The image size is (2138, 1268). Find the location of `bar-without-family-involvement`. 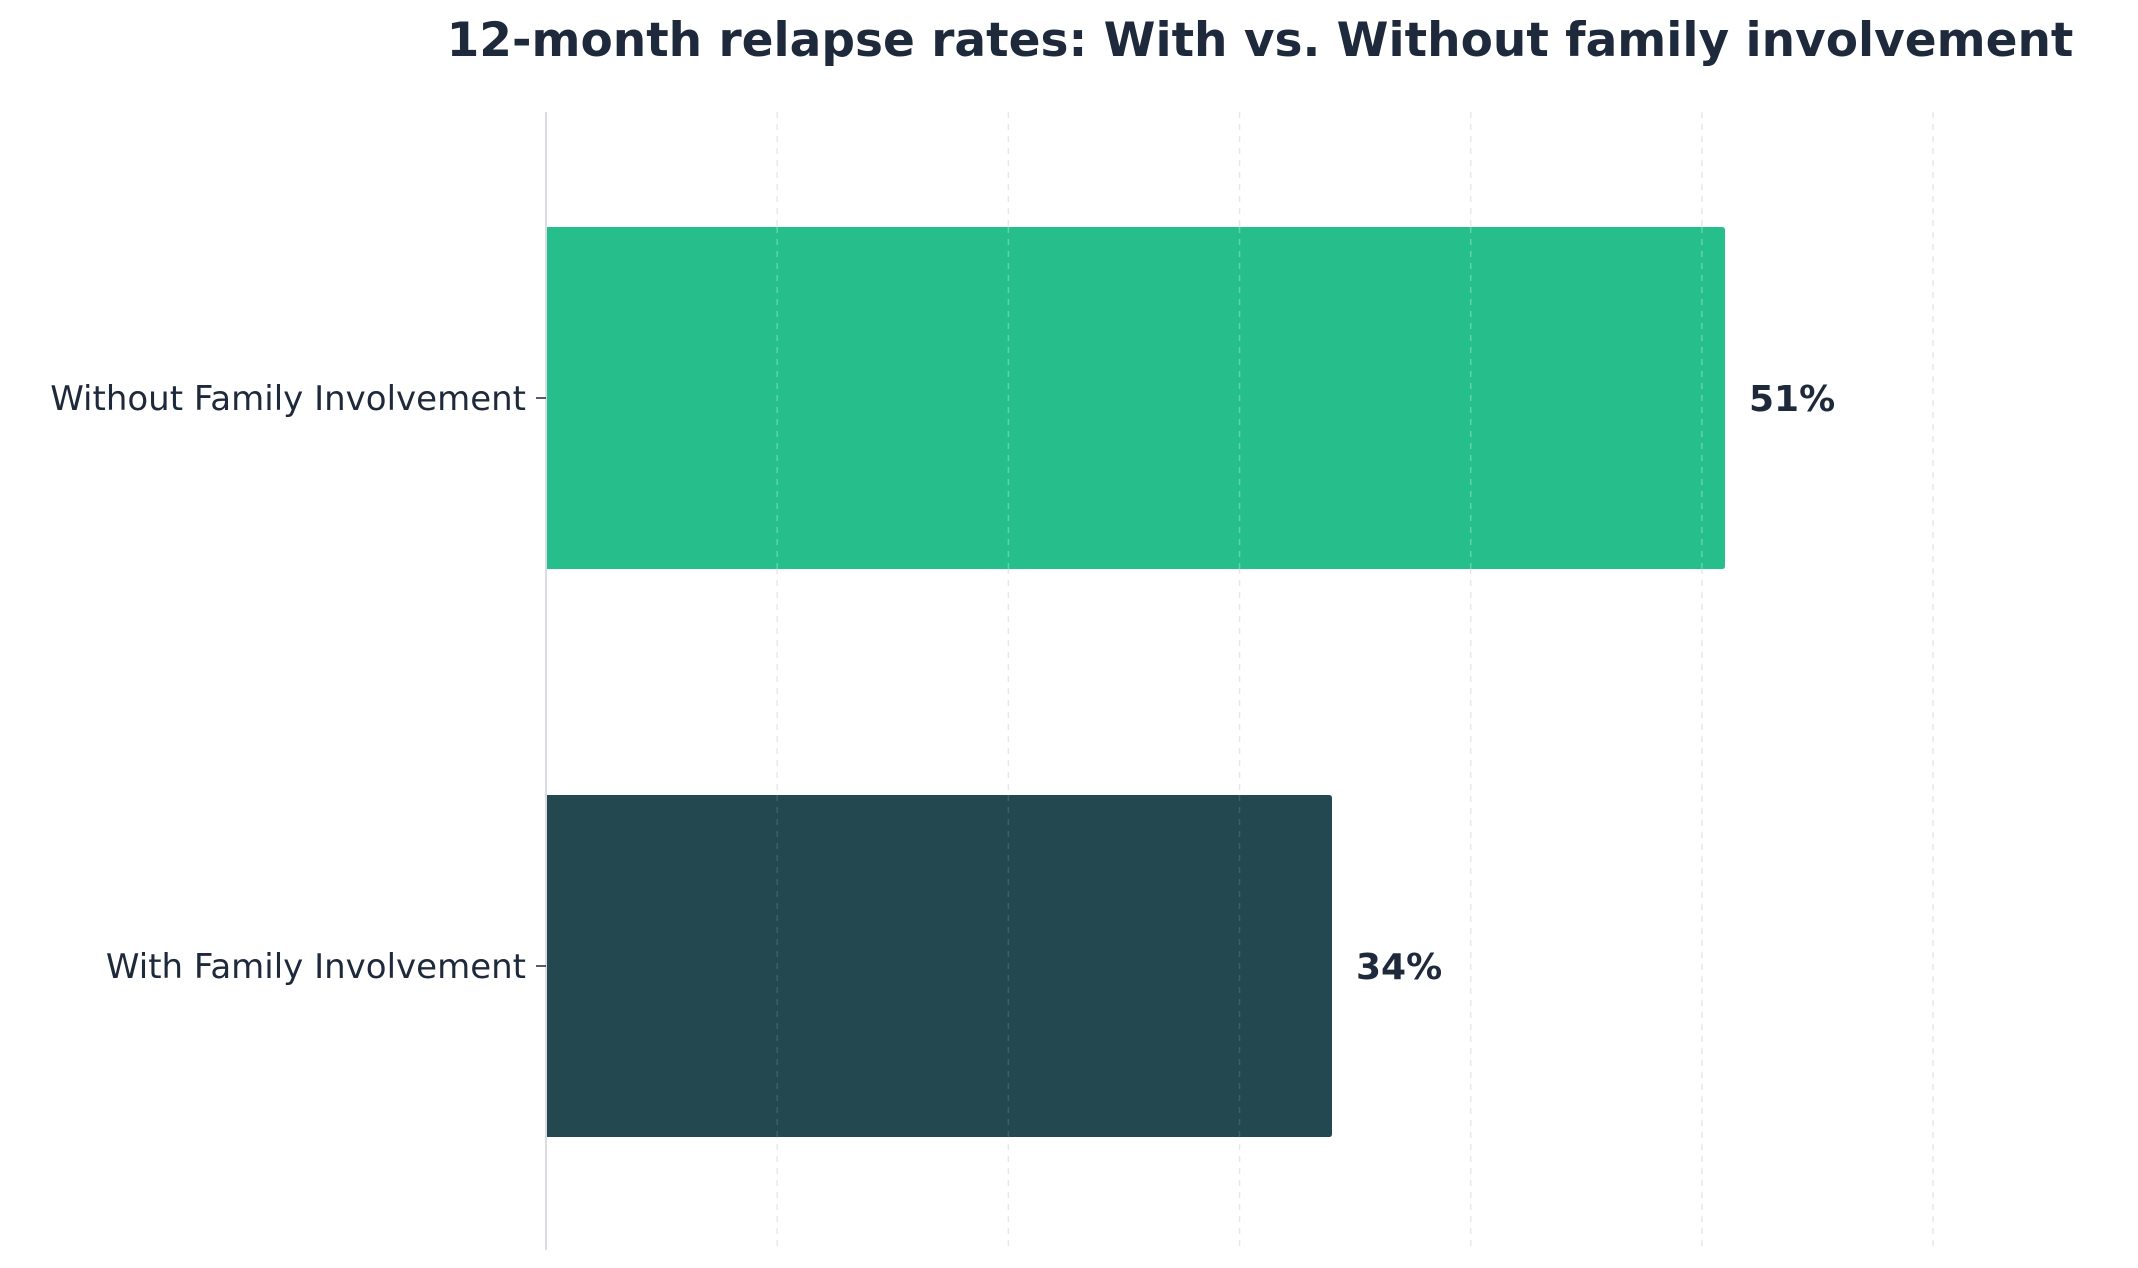

bar-without-family-involvement is located at coordinates (1135, 398).